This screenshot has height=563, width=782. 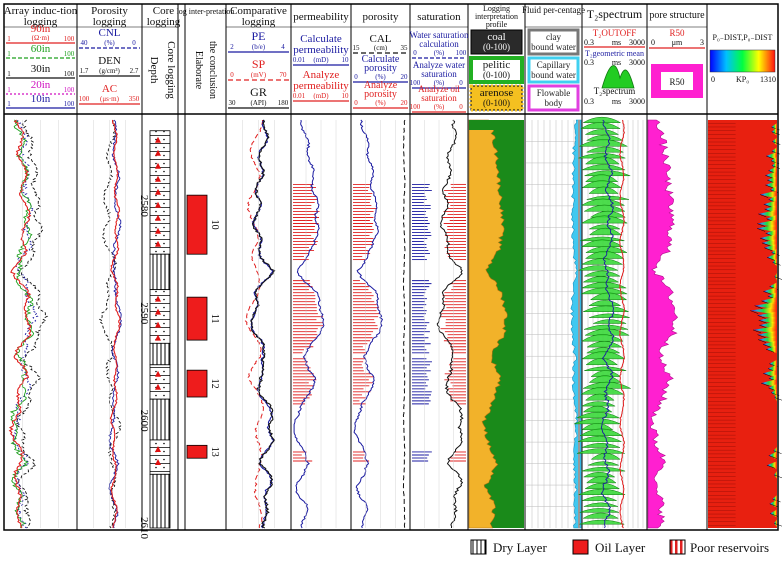 I want to click on body-porosity2-curves, so click(x=379, y=324).